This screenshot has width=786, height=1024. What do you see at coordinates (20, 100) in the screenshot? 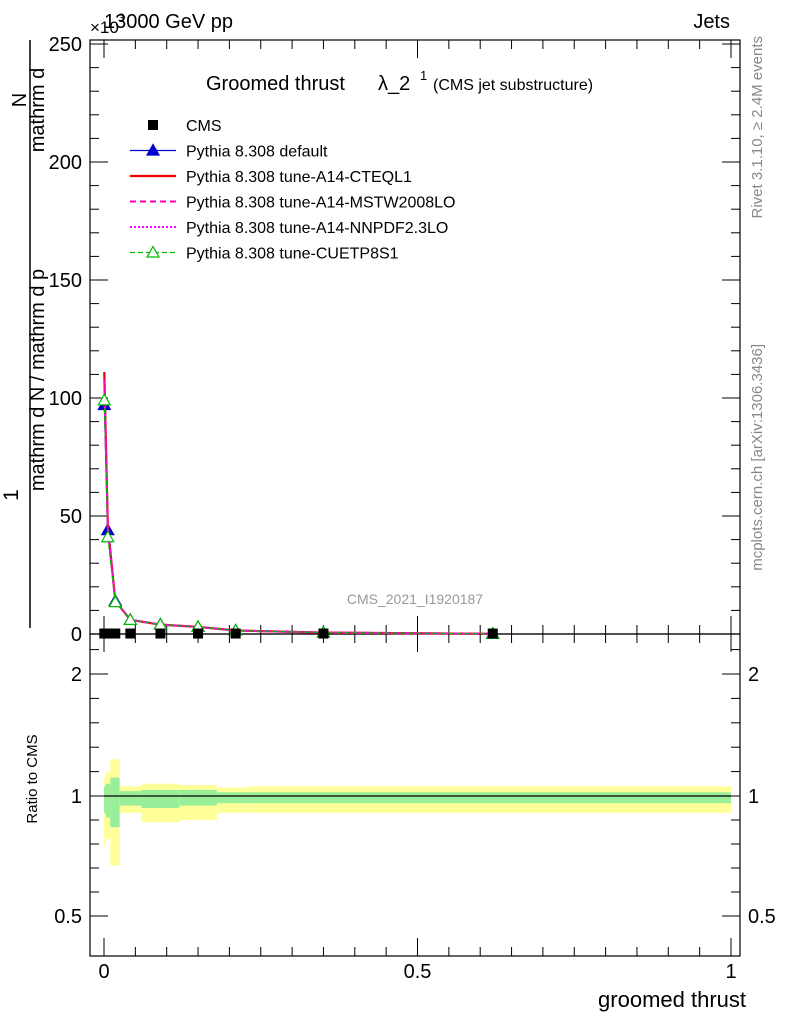
I see `ylabel-numerator-n: N` at bounding box center [20, 100].